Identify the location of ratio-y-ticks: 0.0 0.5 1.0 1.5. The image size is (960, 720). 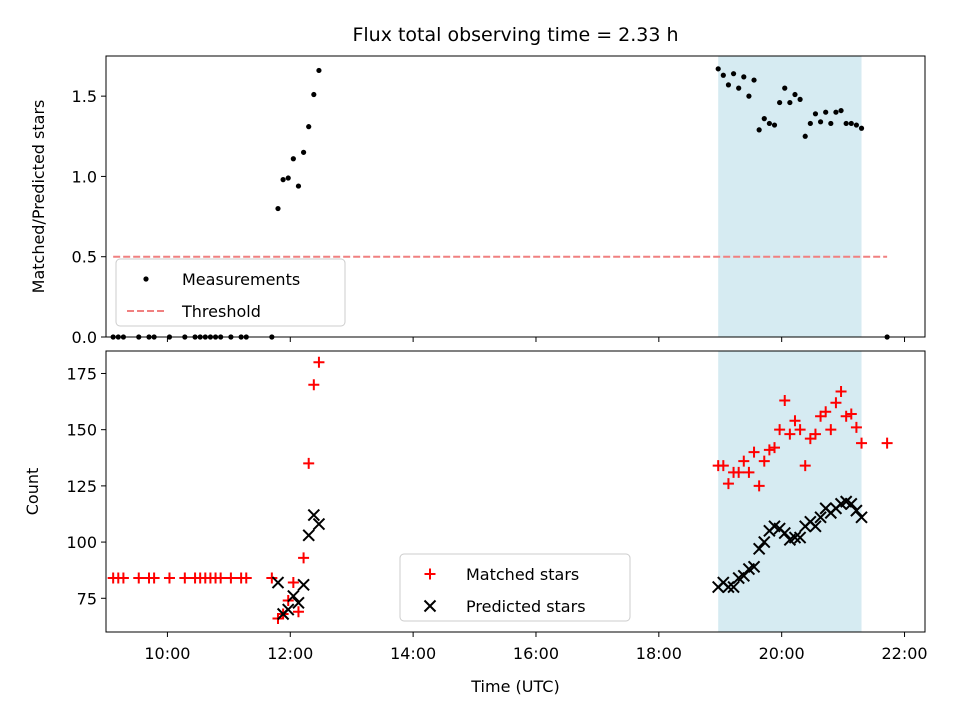
(89, 217).